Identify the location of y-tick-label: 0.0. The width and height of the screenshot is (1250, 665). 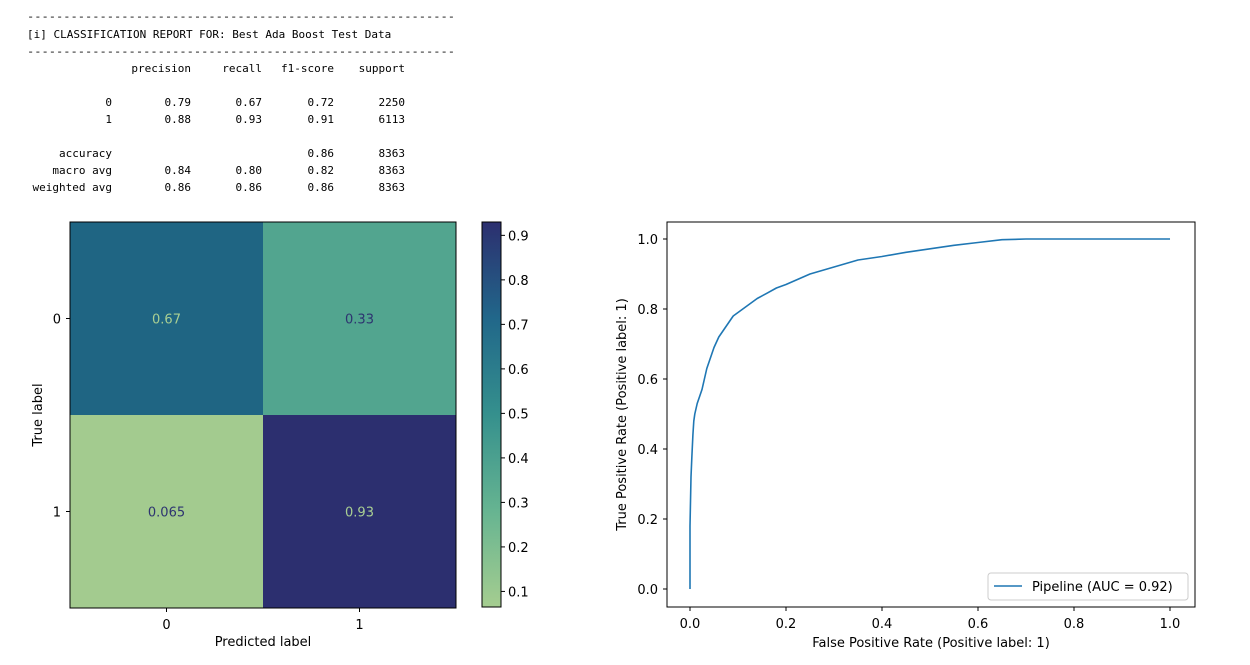
(647, 590).